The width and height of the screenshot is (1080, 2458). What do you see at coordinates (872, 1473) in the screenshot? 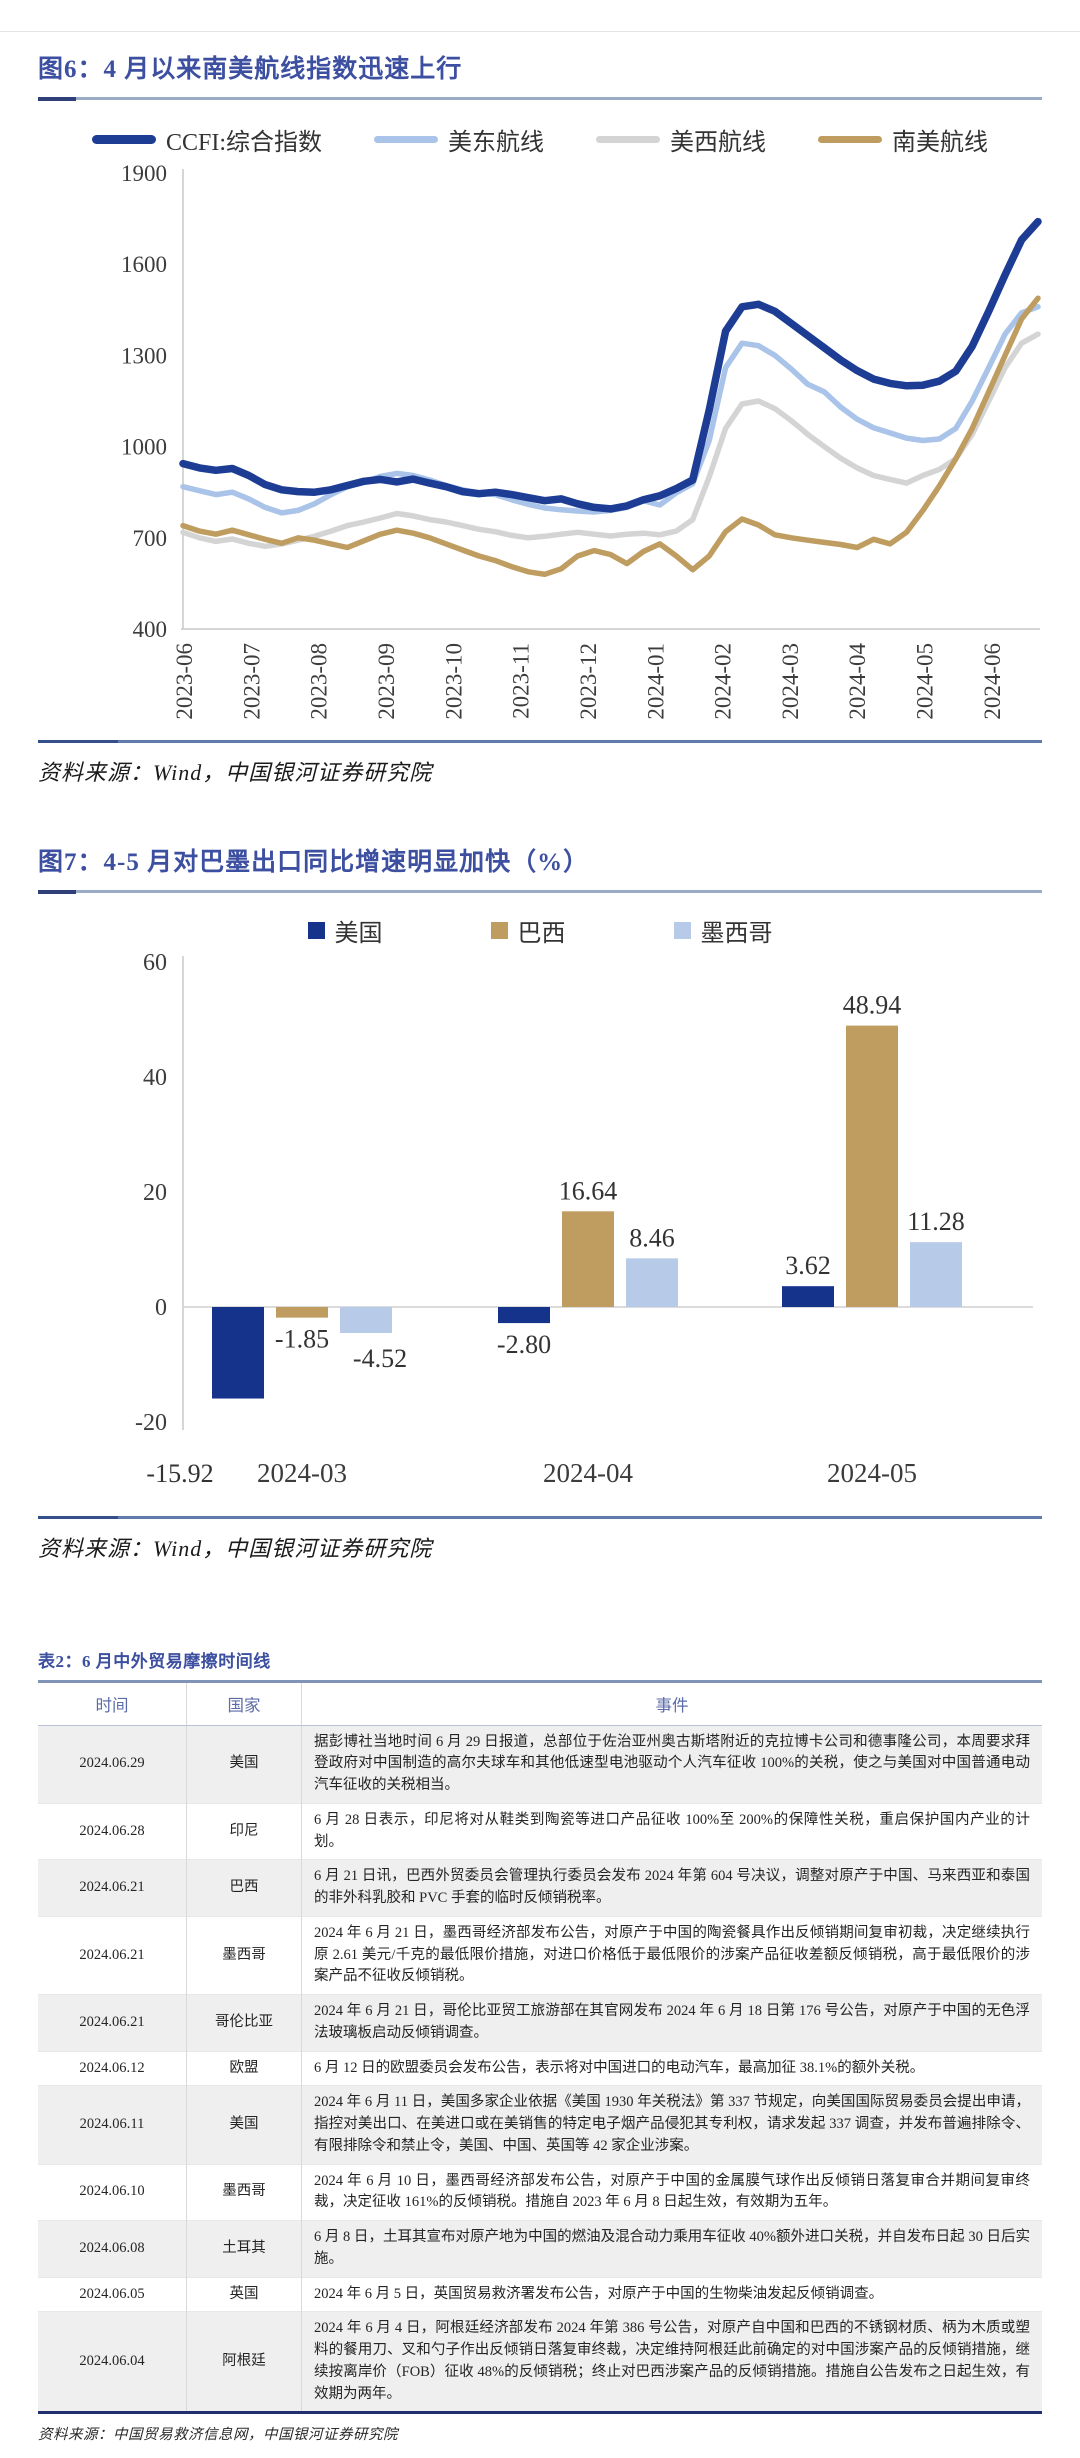
I see `category-label: 2024-05` at bounding box center [872, 1473].